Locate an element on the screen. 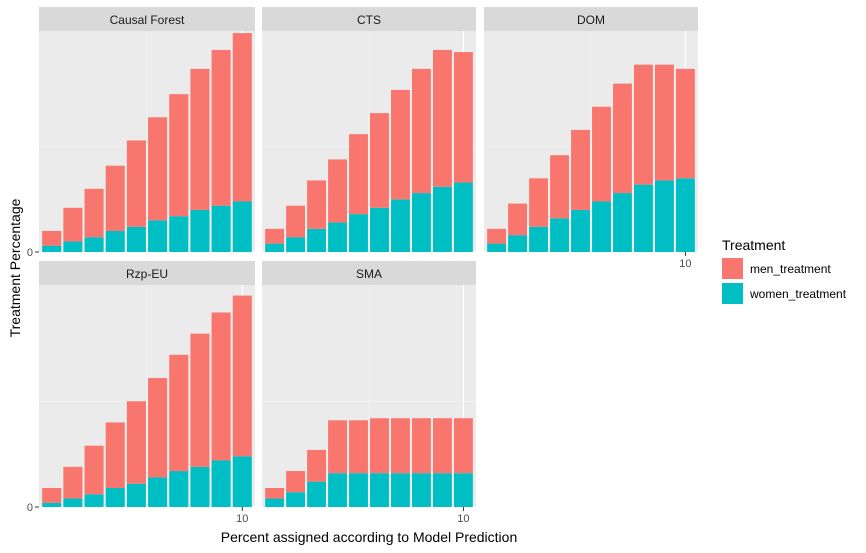 This screenshot has width=866, height=553. legend-label: men_treatment is located at coordinates (790, 269).